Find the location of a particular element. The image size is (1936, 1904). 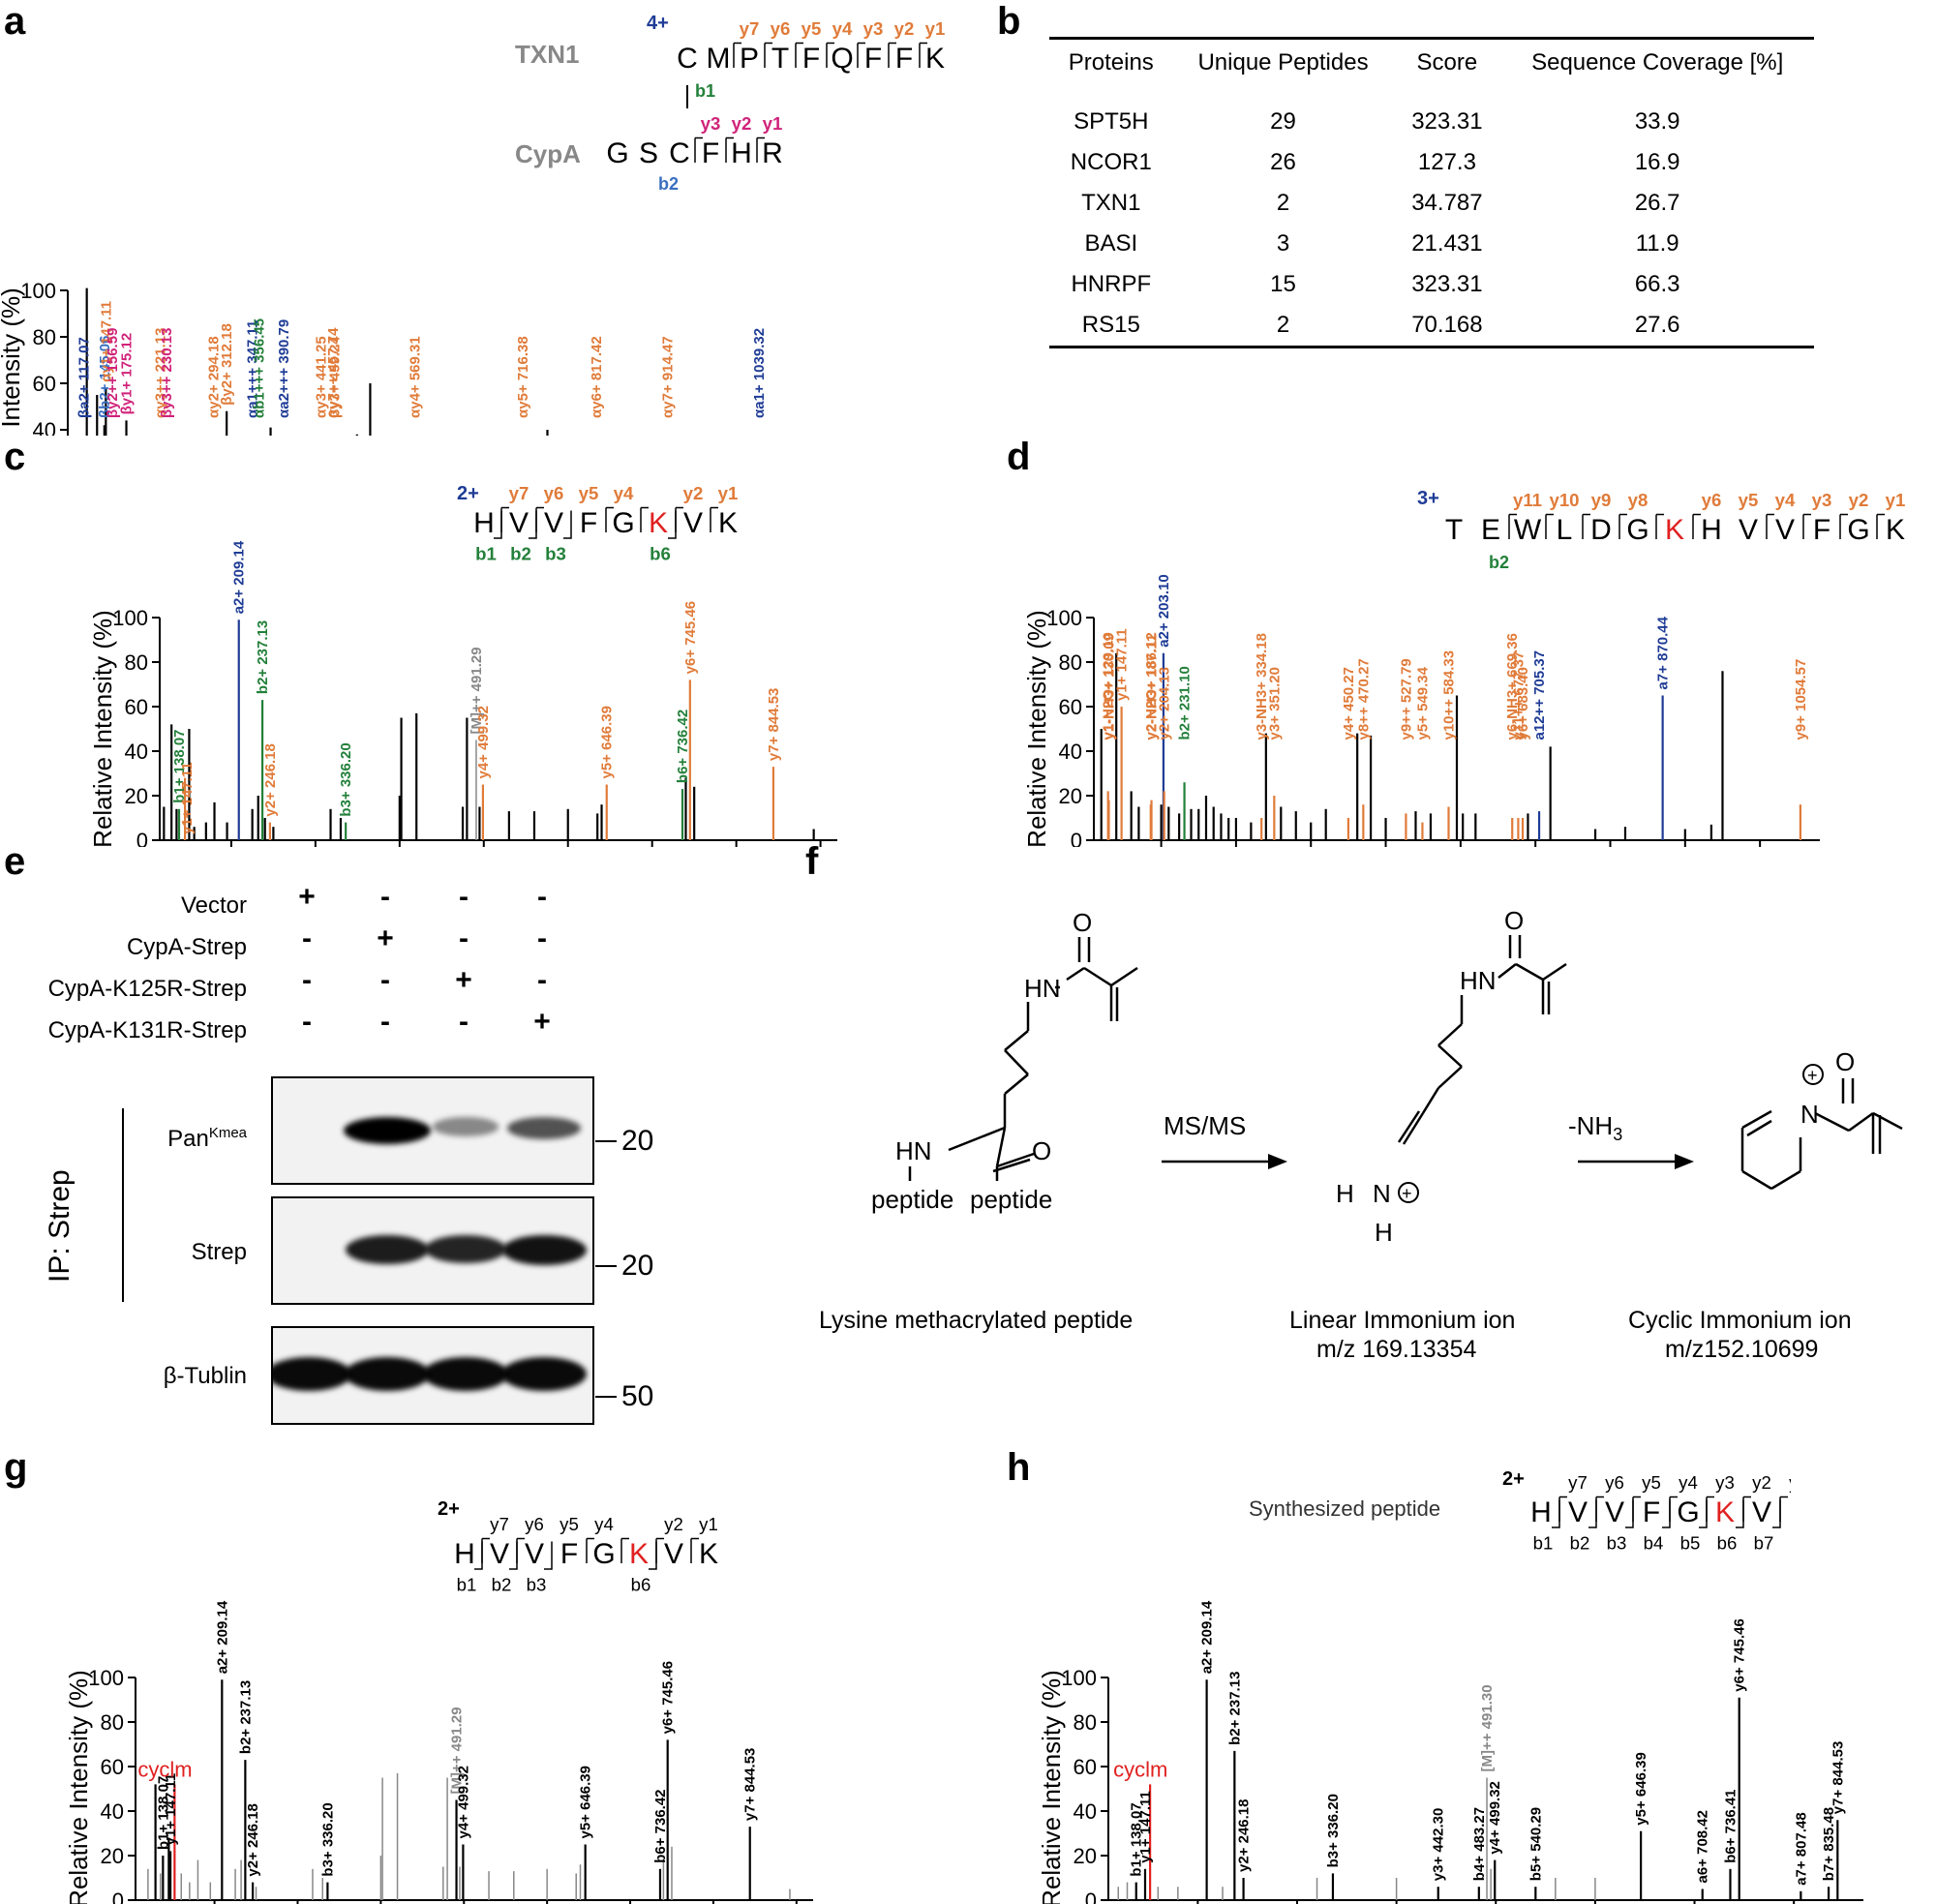

y-ion-label: y5 is located at coordinates (812, 29).